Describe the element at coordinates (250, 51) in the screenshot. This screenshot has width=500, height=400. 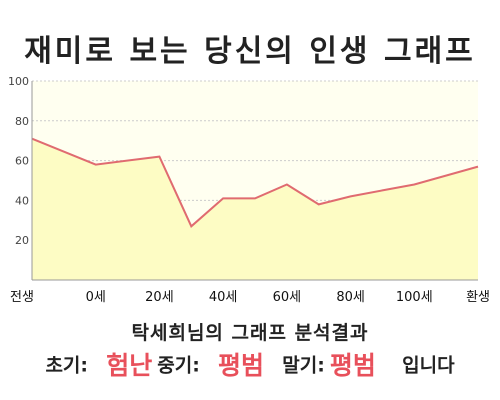
I see `page-title: 재미로 보는 당신의 인생 그래프` at that location.